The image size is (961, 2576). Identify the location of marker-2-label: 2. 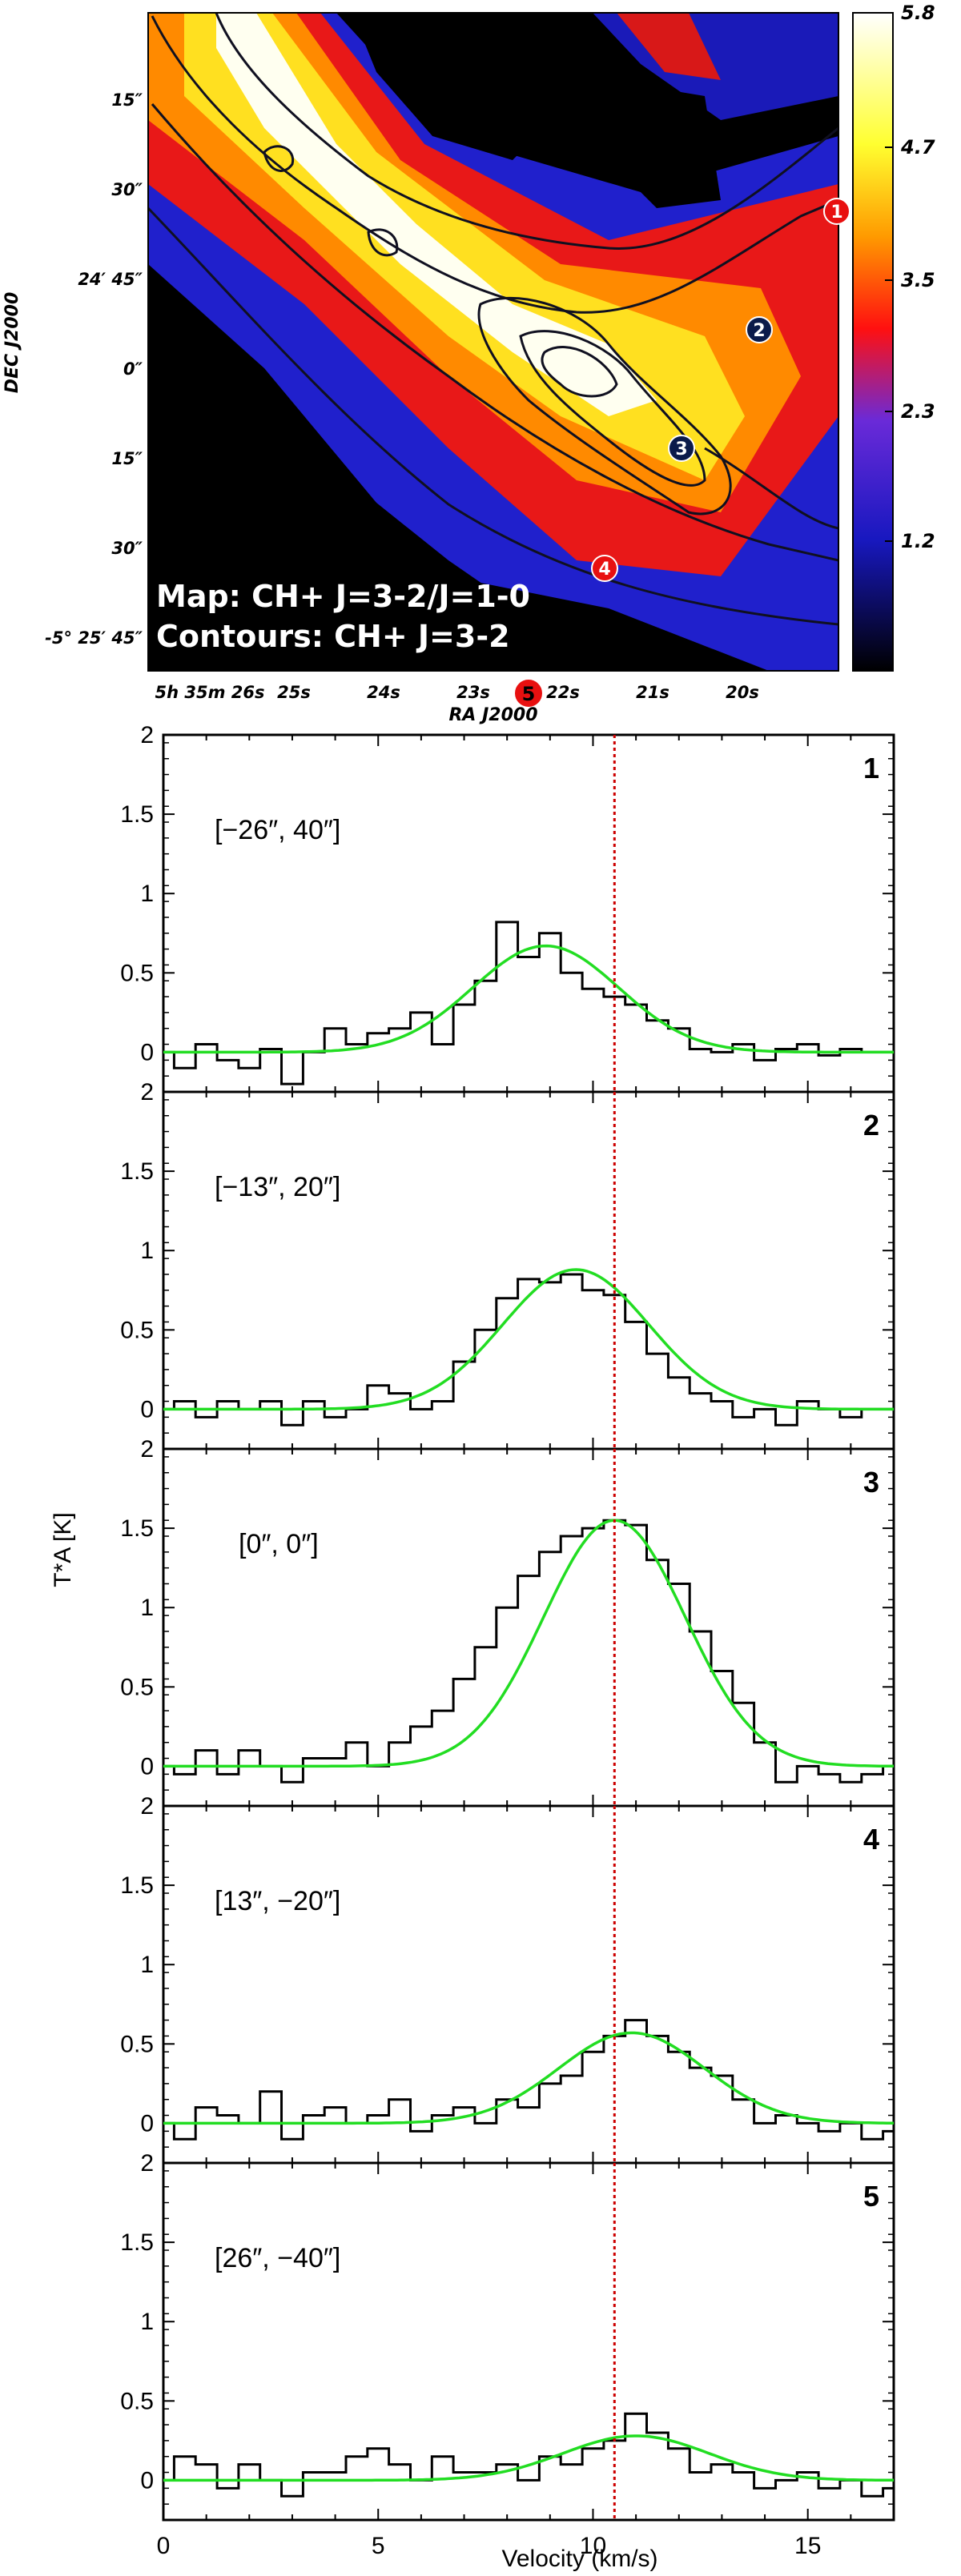
(759, 331).